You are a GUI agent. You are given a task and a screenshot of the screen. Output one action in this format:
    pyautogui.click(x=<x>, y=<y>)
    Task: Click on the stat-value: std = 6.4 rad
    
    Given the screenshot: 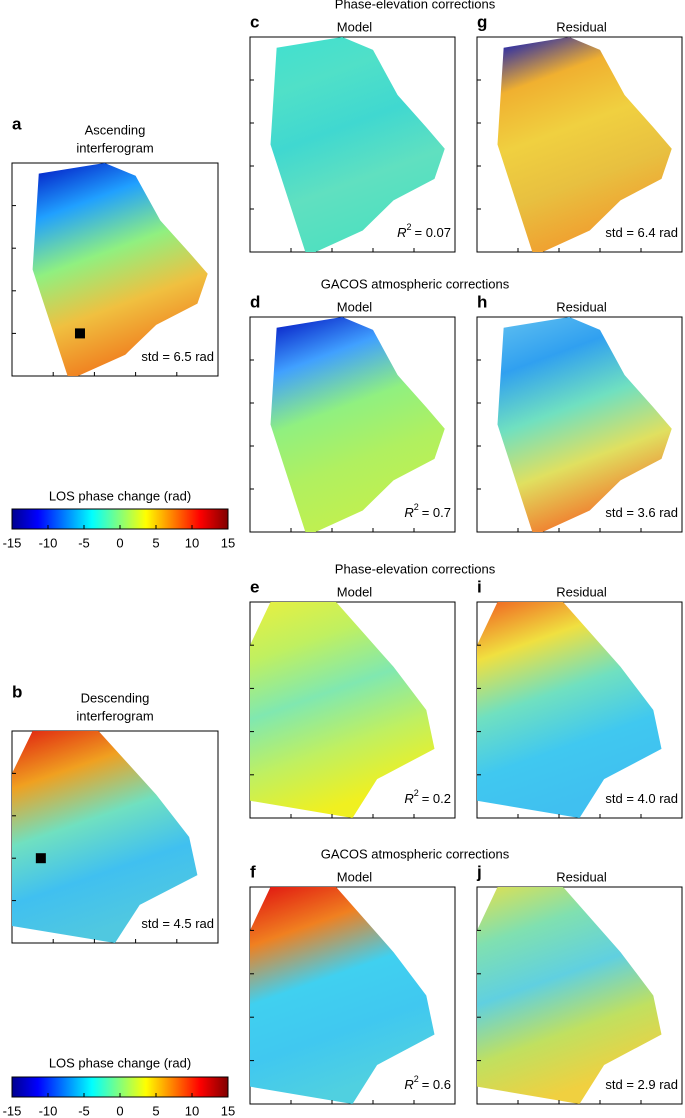 What is the action you would take?
    pyautogui.click(x=641, y=232)
    